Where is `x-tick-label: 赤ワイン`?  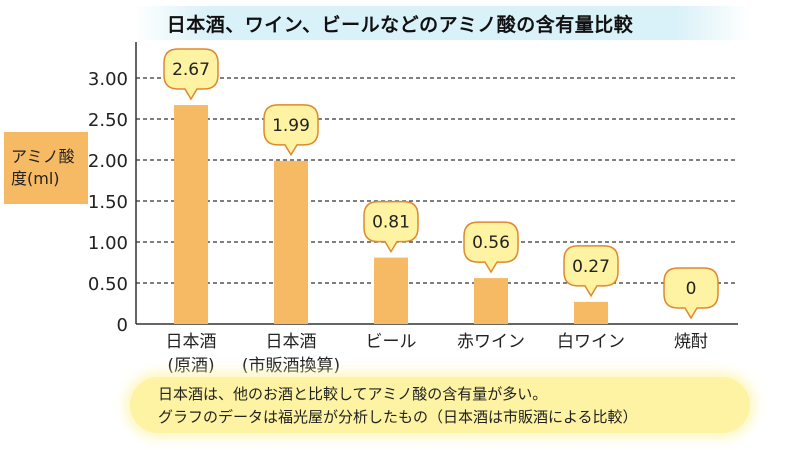
x-tick-label: 赤ワイン is located at coordinates (491, 342).